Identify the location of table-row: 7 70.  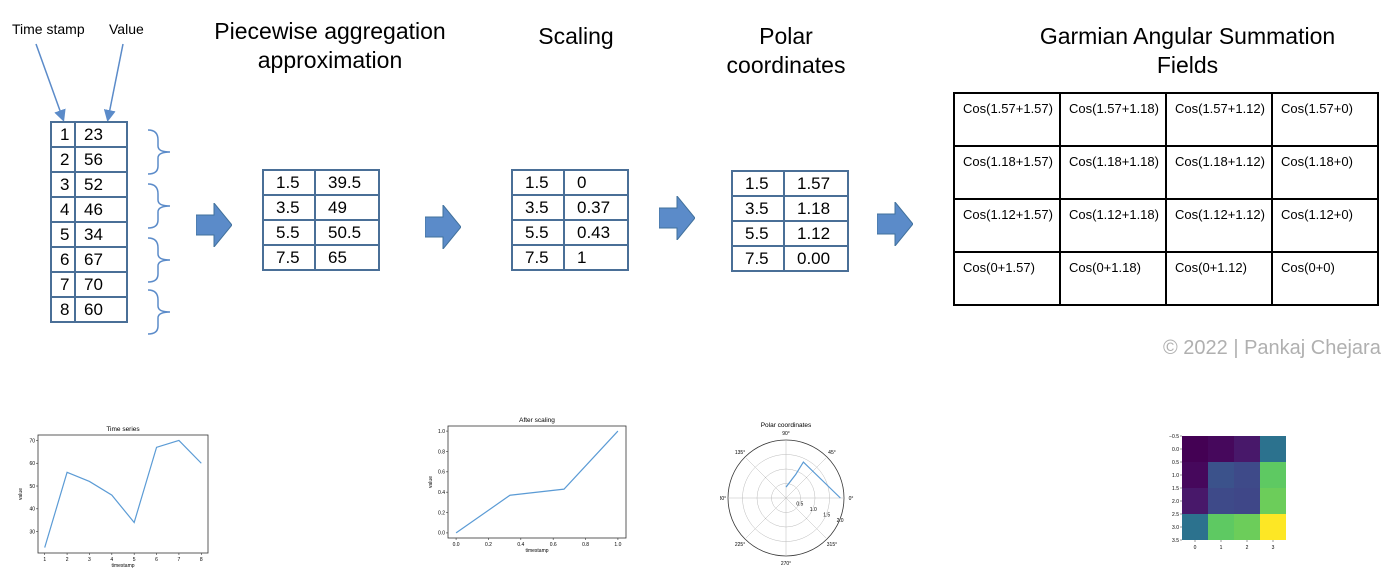
(89, 284).